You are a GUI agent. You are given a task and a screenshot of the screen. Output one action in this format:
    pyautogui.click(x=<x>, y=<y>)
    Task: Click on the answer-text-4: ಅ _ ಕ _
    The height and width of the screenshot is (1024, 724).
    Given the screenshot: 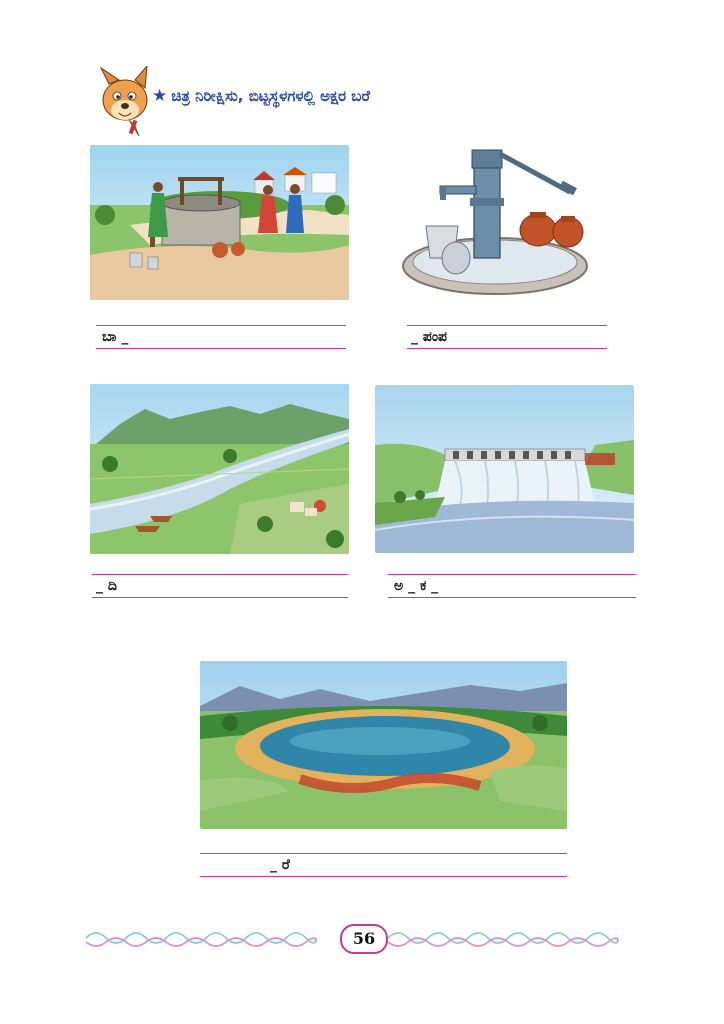 What is the action you would take?
    pyautogui.click(x=416, y=586)
    